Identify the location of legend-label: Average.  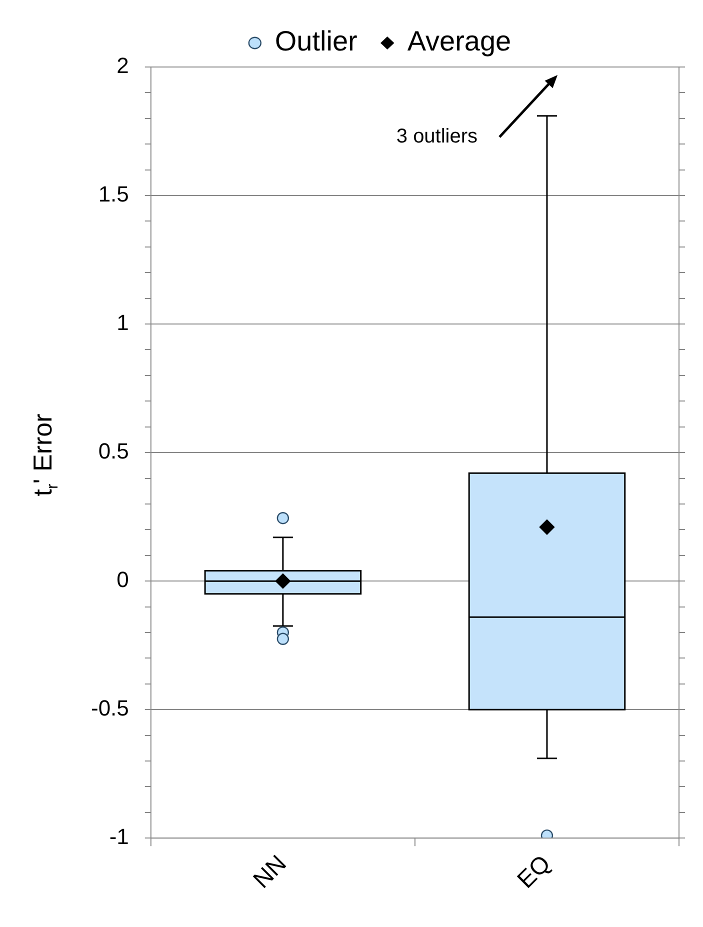
(459, 41).